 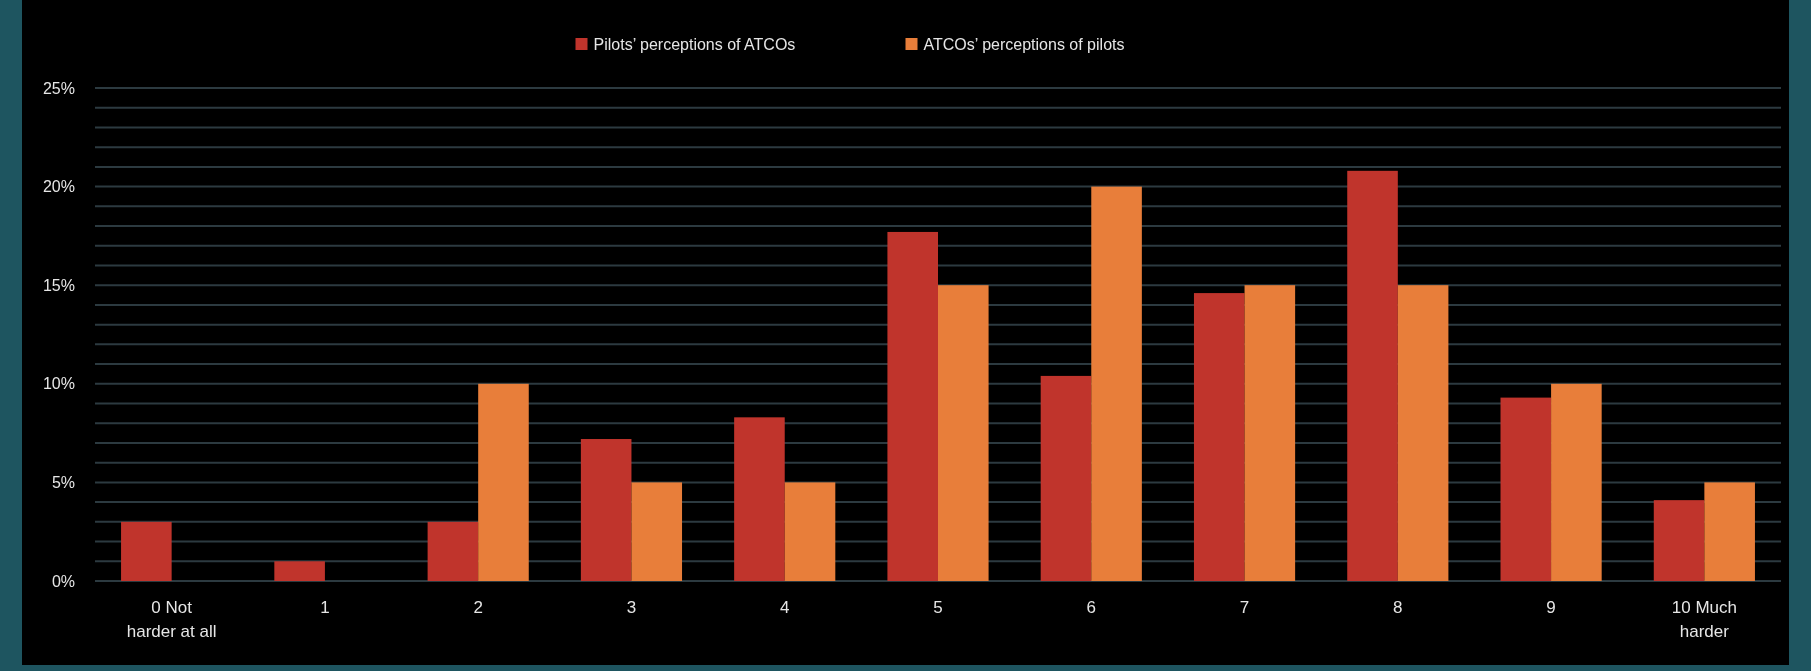 What do you see at coordinates (171, 619) in the screenshot?
I see `x-tick-label: 0 Not harder at all` at bounding box center [171, 619].